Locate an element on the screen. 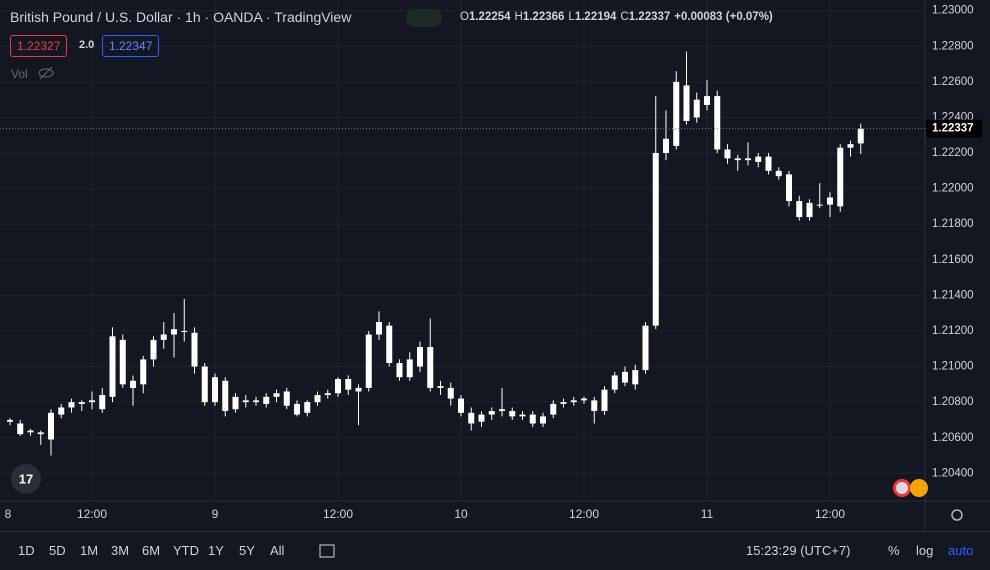  range-button: All is located at coordinates (277, 550).